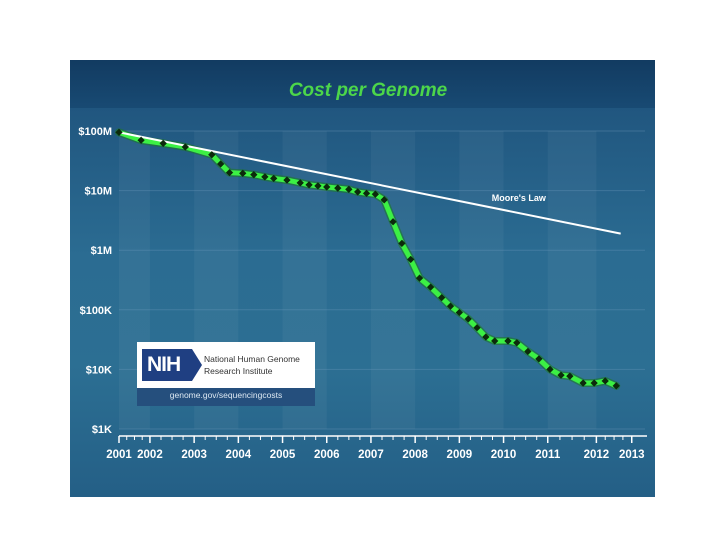 The image size is (720, 540). I want to click on nih-name-line2: Research Institute, so click(238, 371).